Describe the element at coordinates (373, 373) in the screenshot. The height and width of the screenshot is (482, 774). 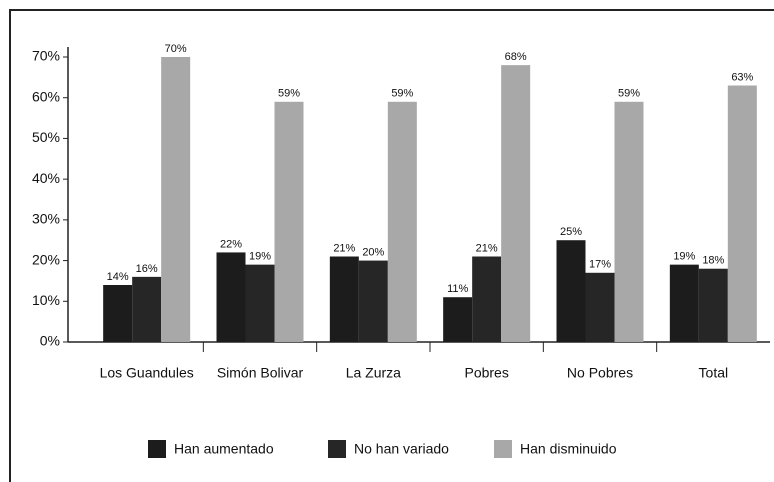
I see `x-tick-label: La Zurza` at that location.